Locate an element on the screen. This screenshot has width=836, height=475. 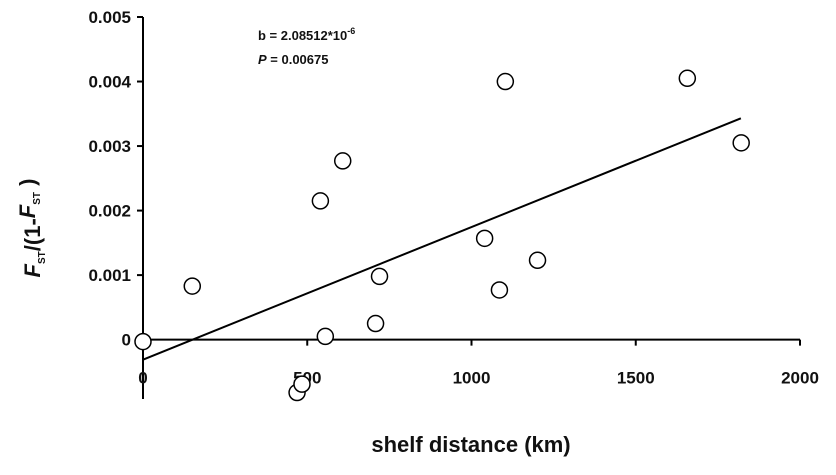
y-tick-label: 0.004 is located at coordinates (109, 82).